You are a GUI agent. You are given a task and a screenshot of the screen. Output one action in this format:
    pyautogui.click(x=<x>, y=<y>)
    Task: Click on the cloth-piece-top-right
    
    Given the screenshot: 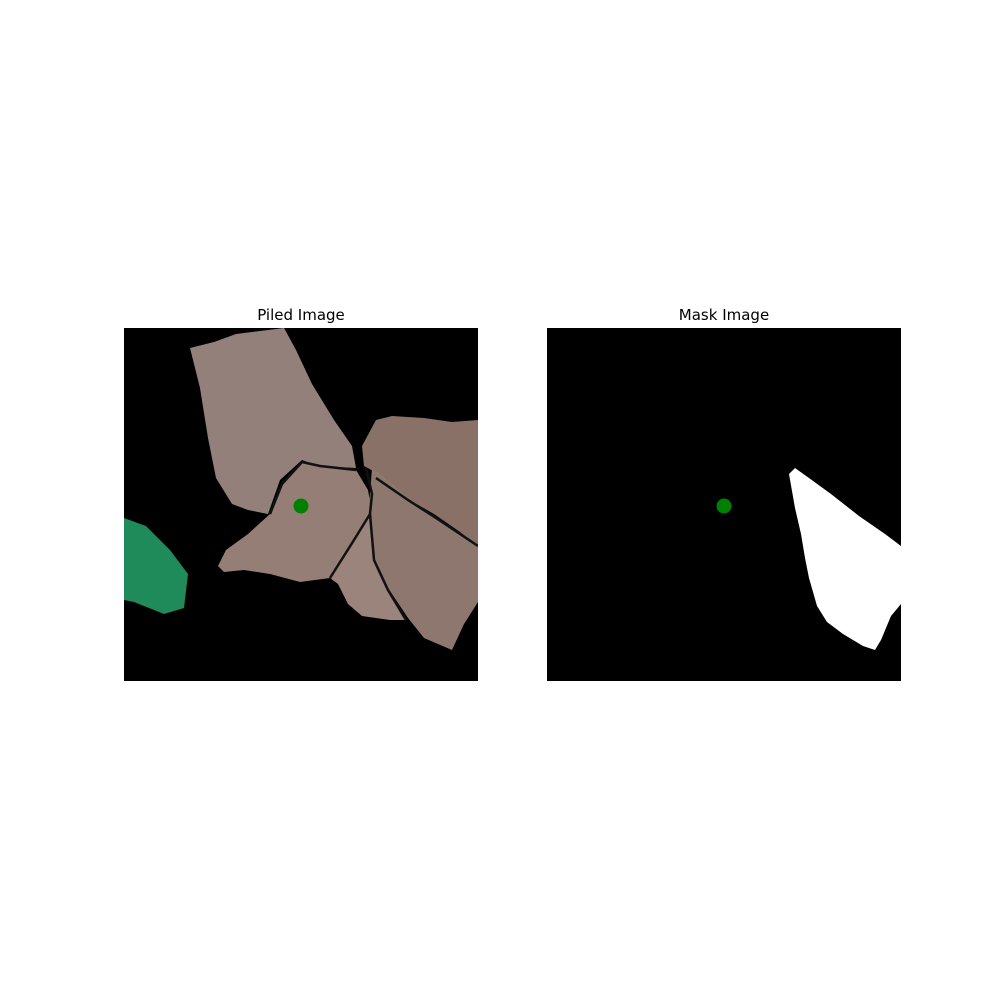 What is the action you would take?
    pyautogui.click(x=420, y=481)
    